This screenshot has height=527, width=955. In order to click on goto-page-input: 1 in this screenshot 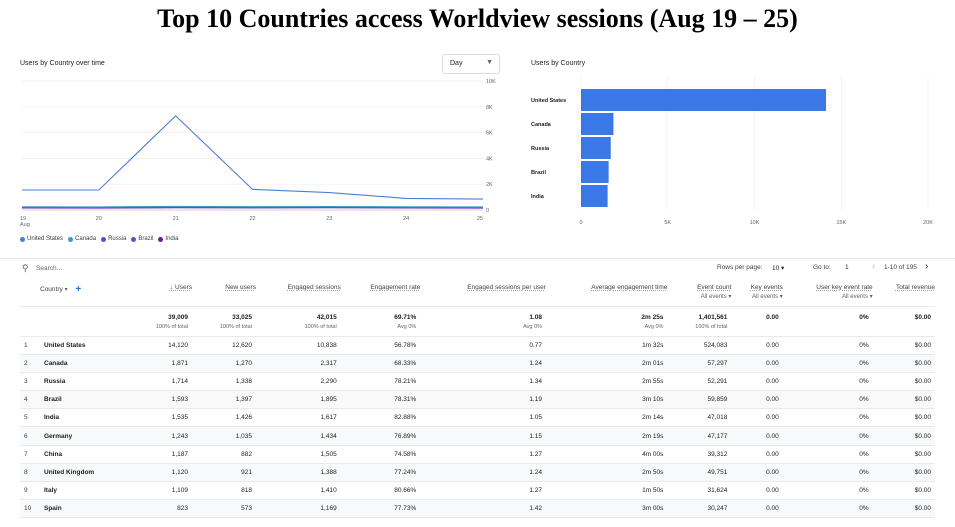, I will do `click(847, 267)`.